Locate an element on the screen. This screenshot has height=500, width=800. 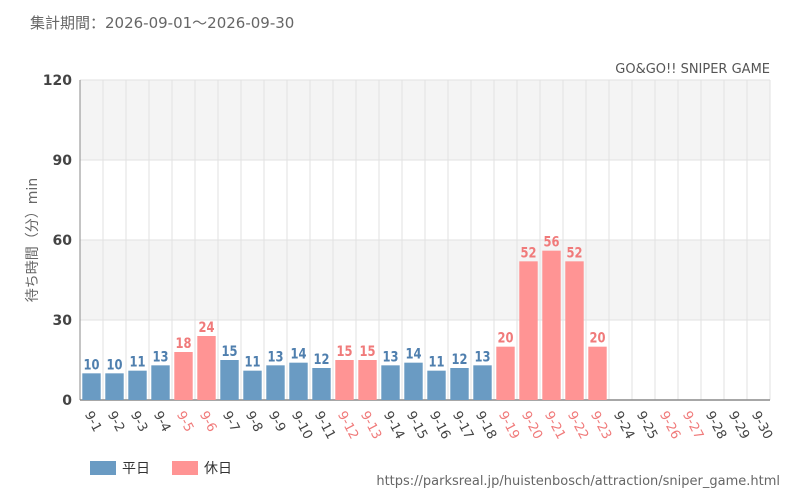
legend-label-weekday: 平日 is located at coordinates (136, 469).